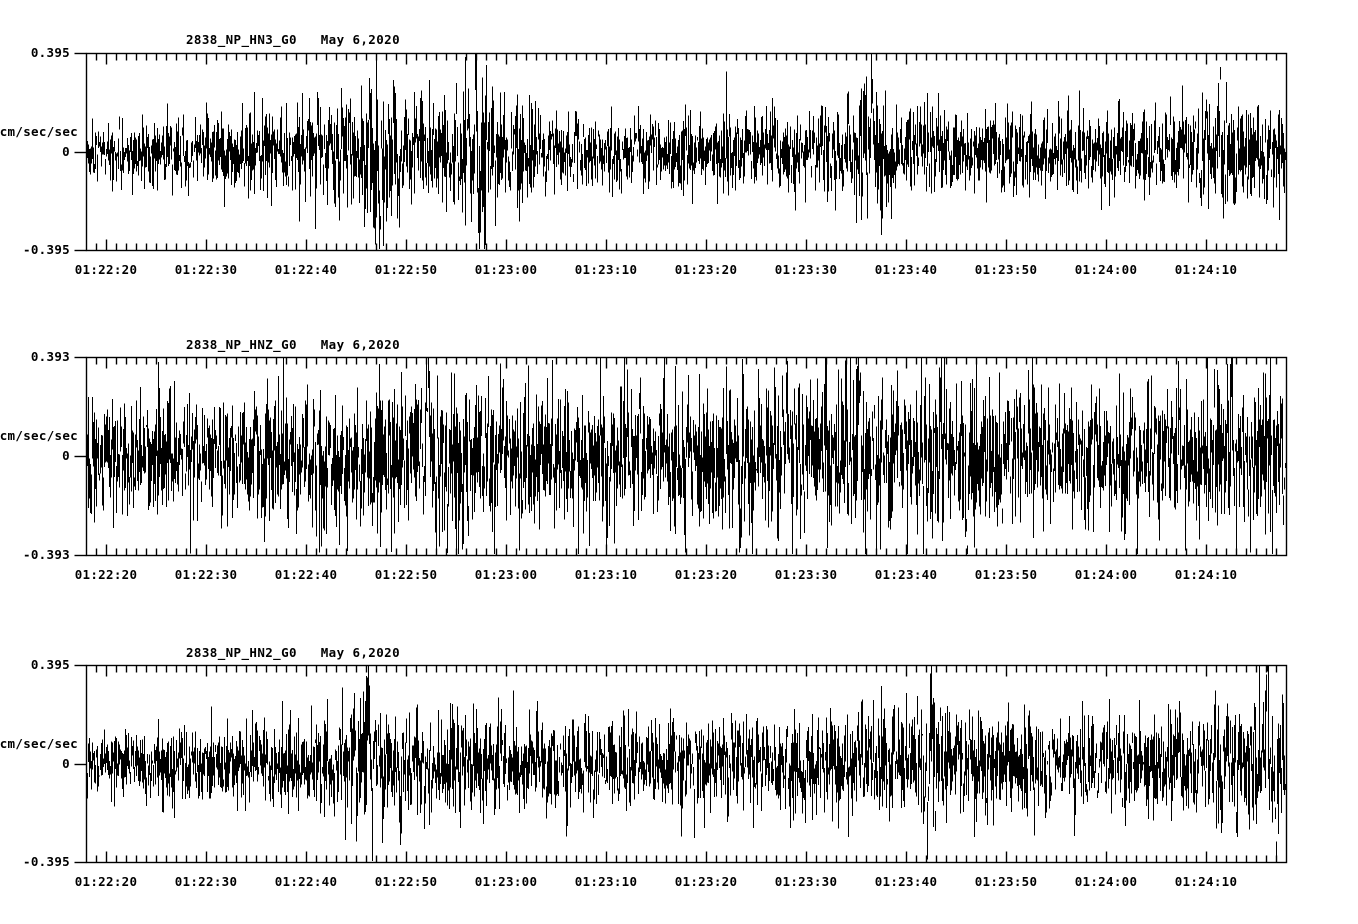 The width and height of the screenshot is (1358, 924). I want to click on panel-hnz-xtick-9: 01:23:50, so click(1006, 574).